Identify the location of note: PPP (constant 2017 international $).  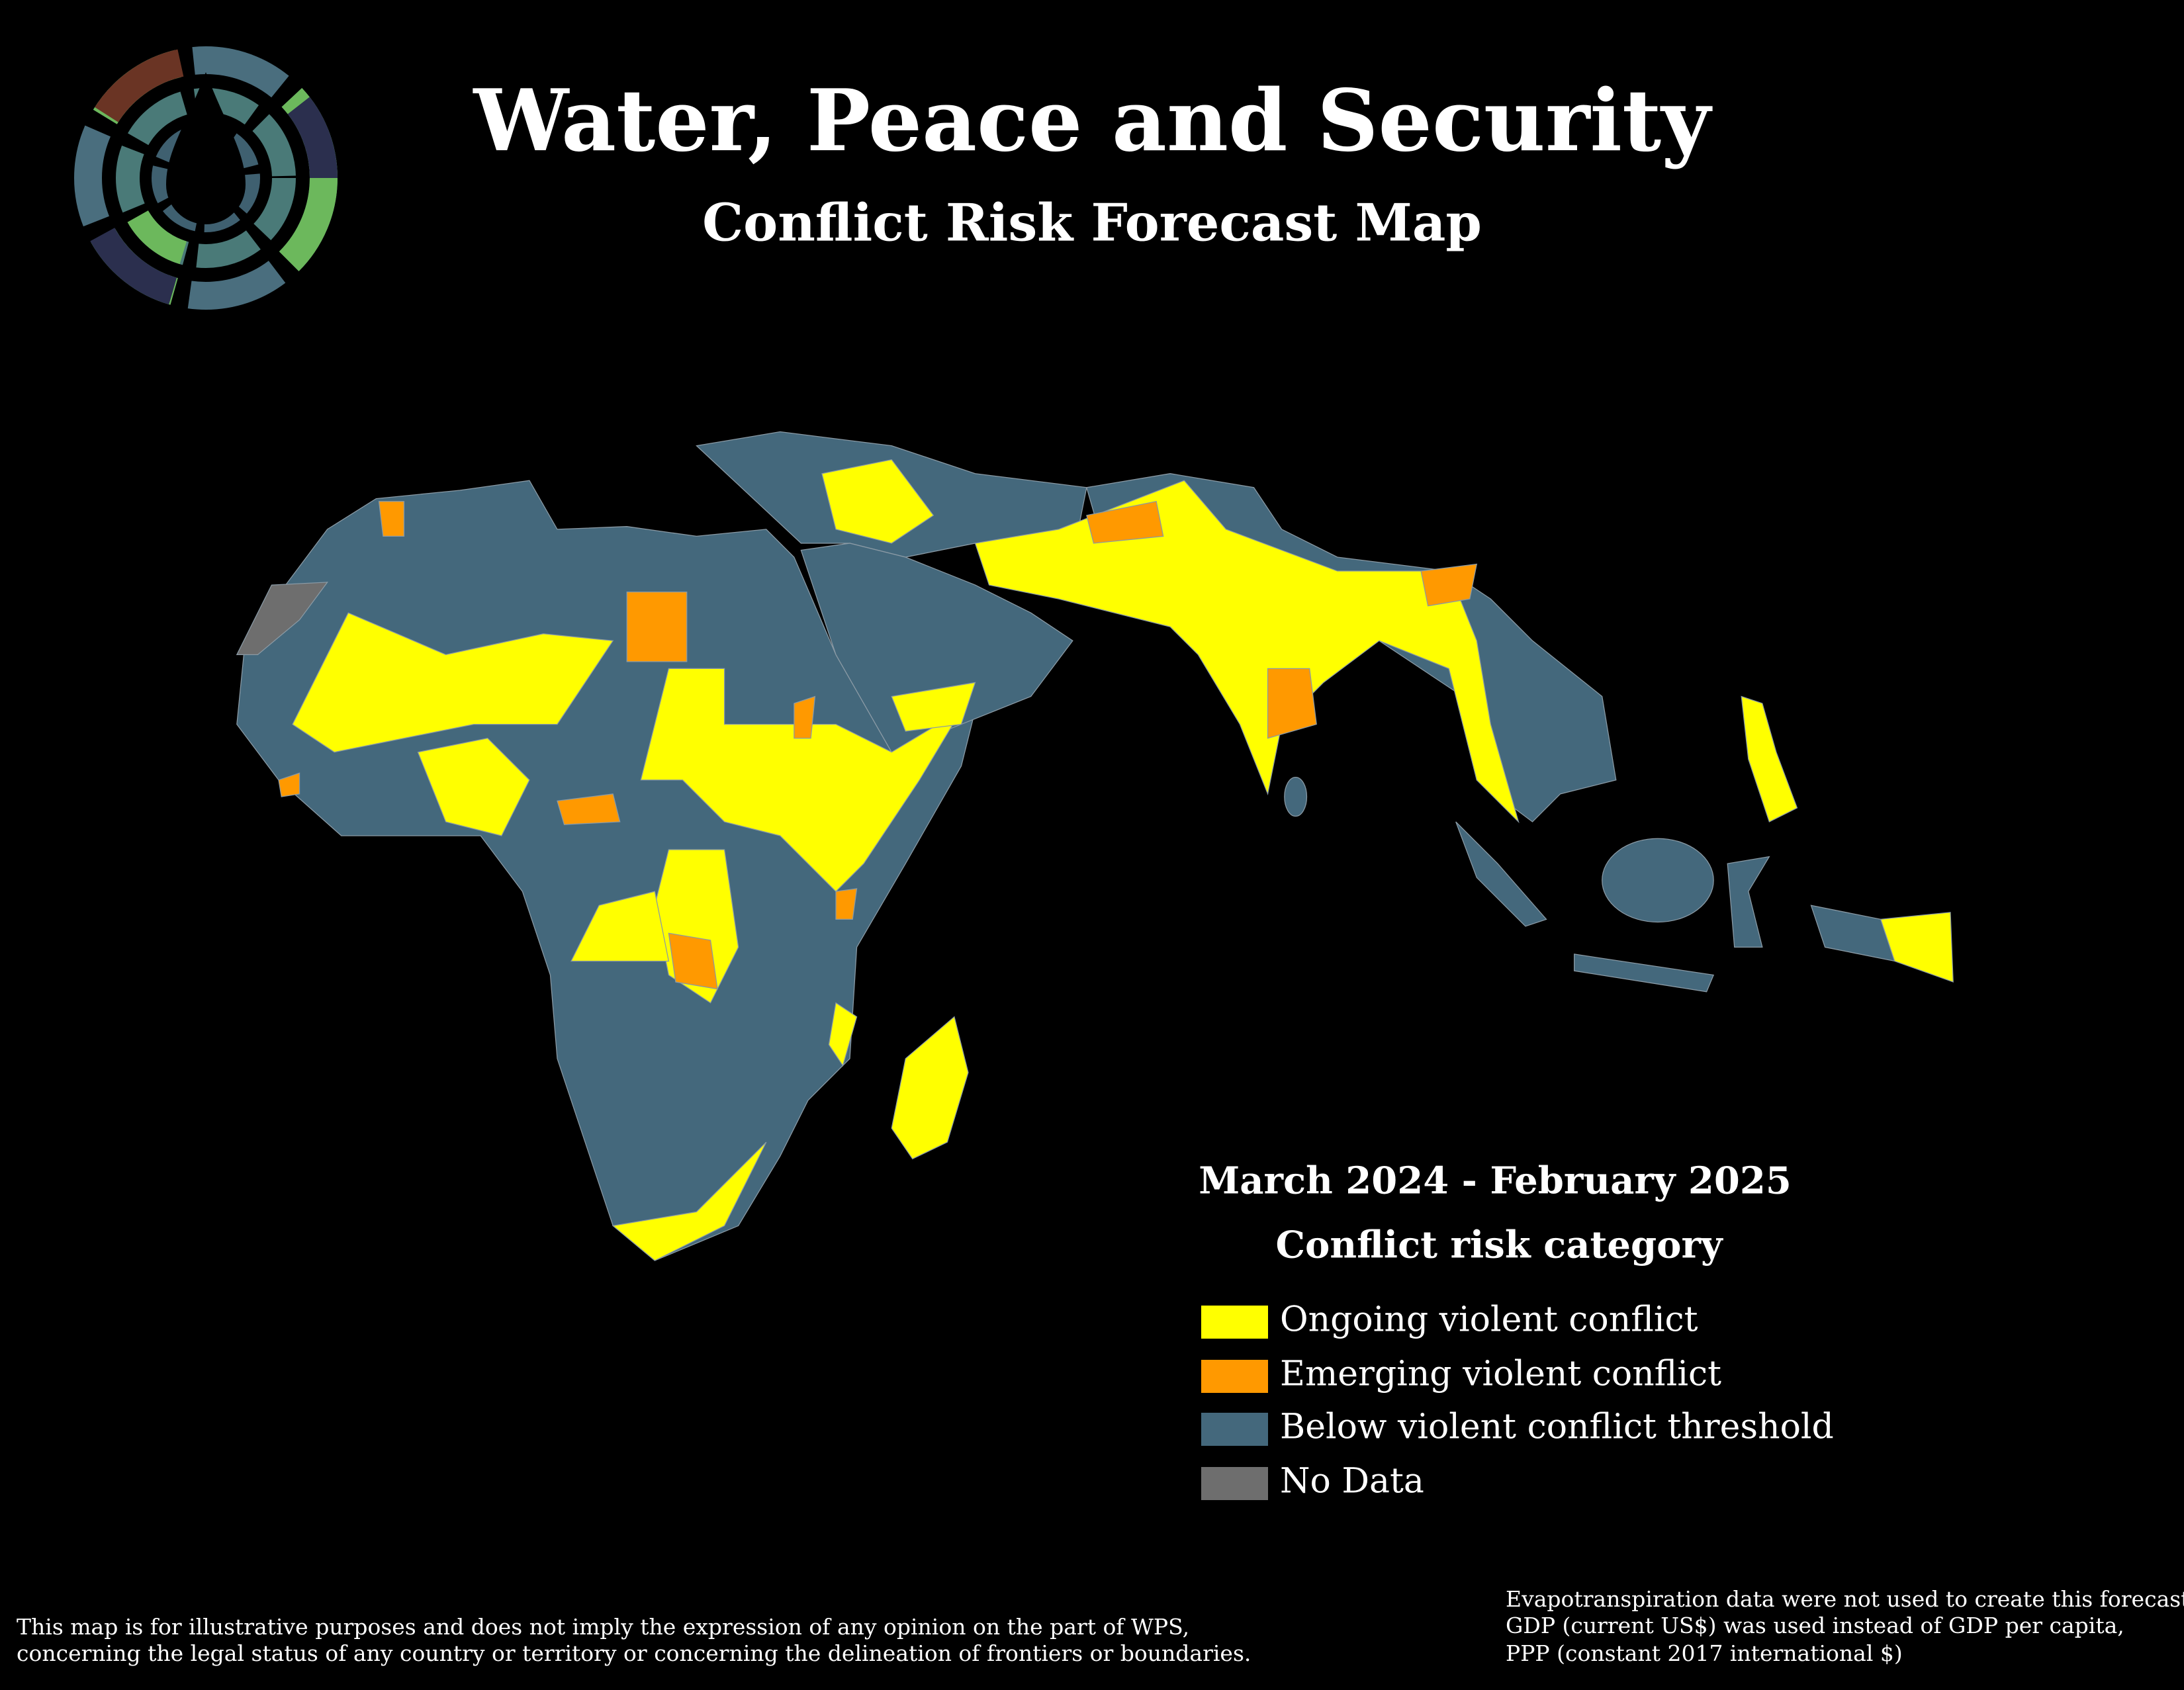
(1704, 1653).